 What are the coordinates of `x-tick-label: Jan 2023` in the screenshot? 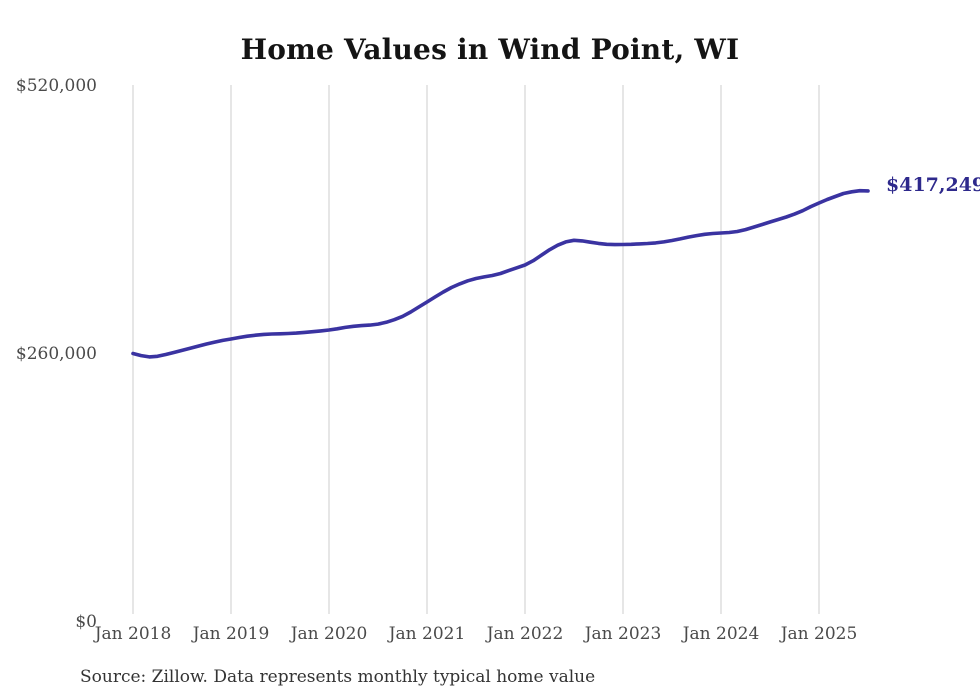 It's located at (622, 634).